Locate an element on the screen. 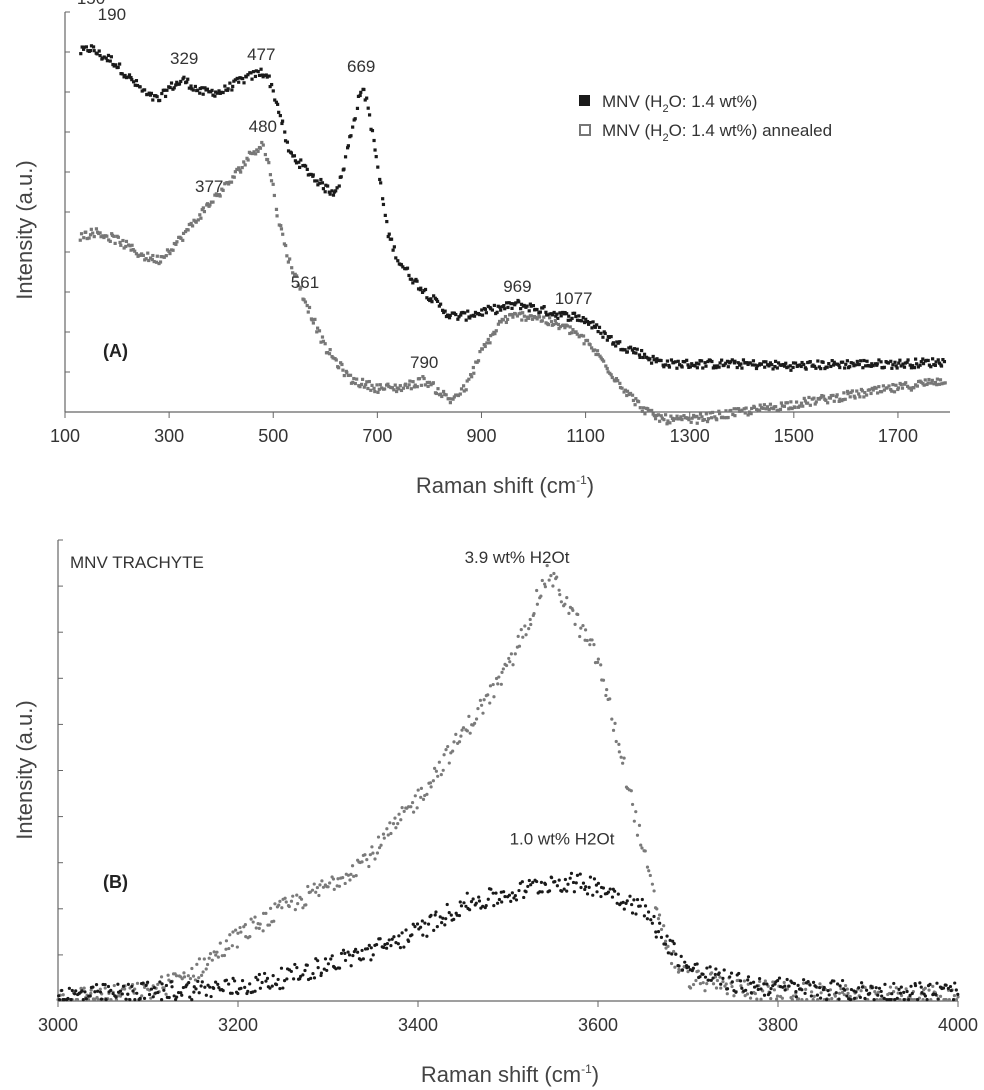  x-tick-label: 1700 is located at coordinates (898, 436).